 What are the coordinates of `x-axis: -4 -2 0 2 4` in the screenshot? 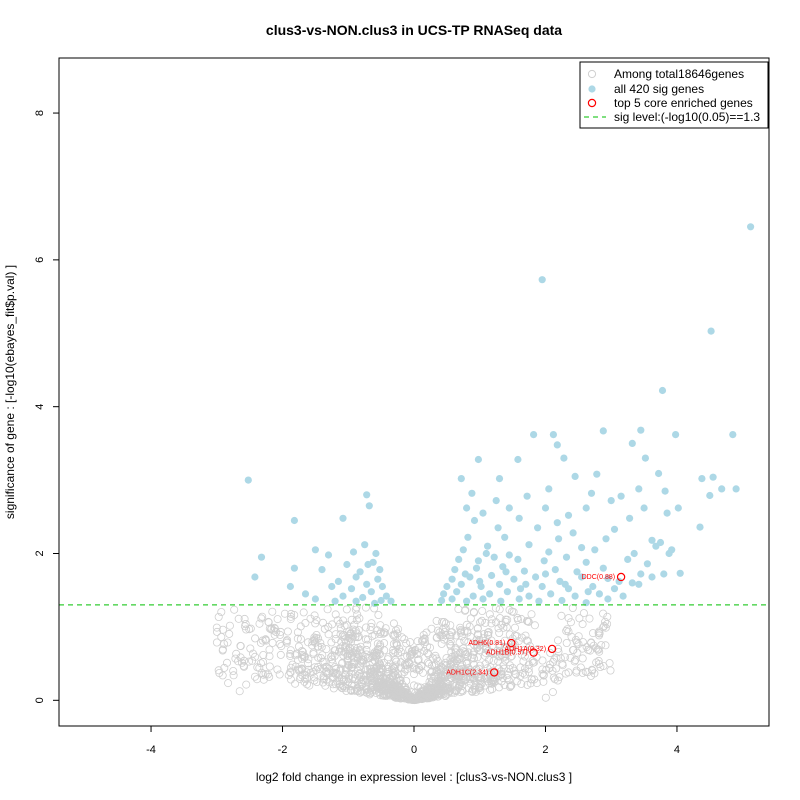 It's located at (413, 740).